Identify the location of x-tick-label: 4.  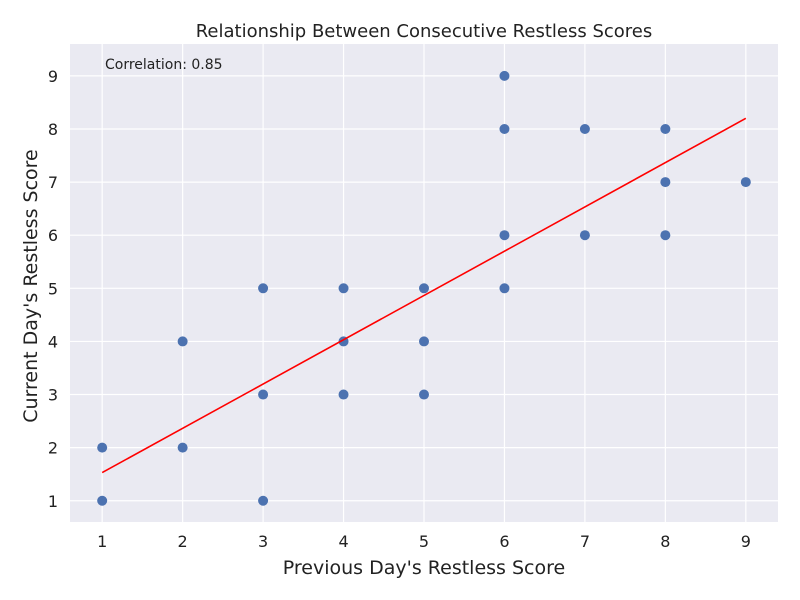
(343, 541).